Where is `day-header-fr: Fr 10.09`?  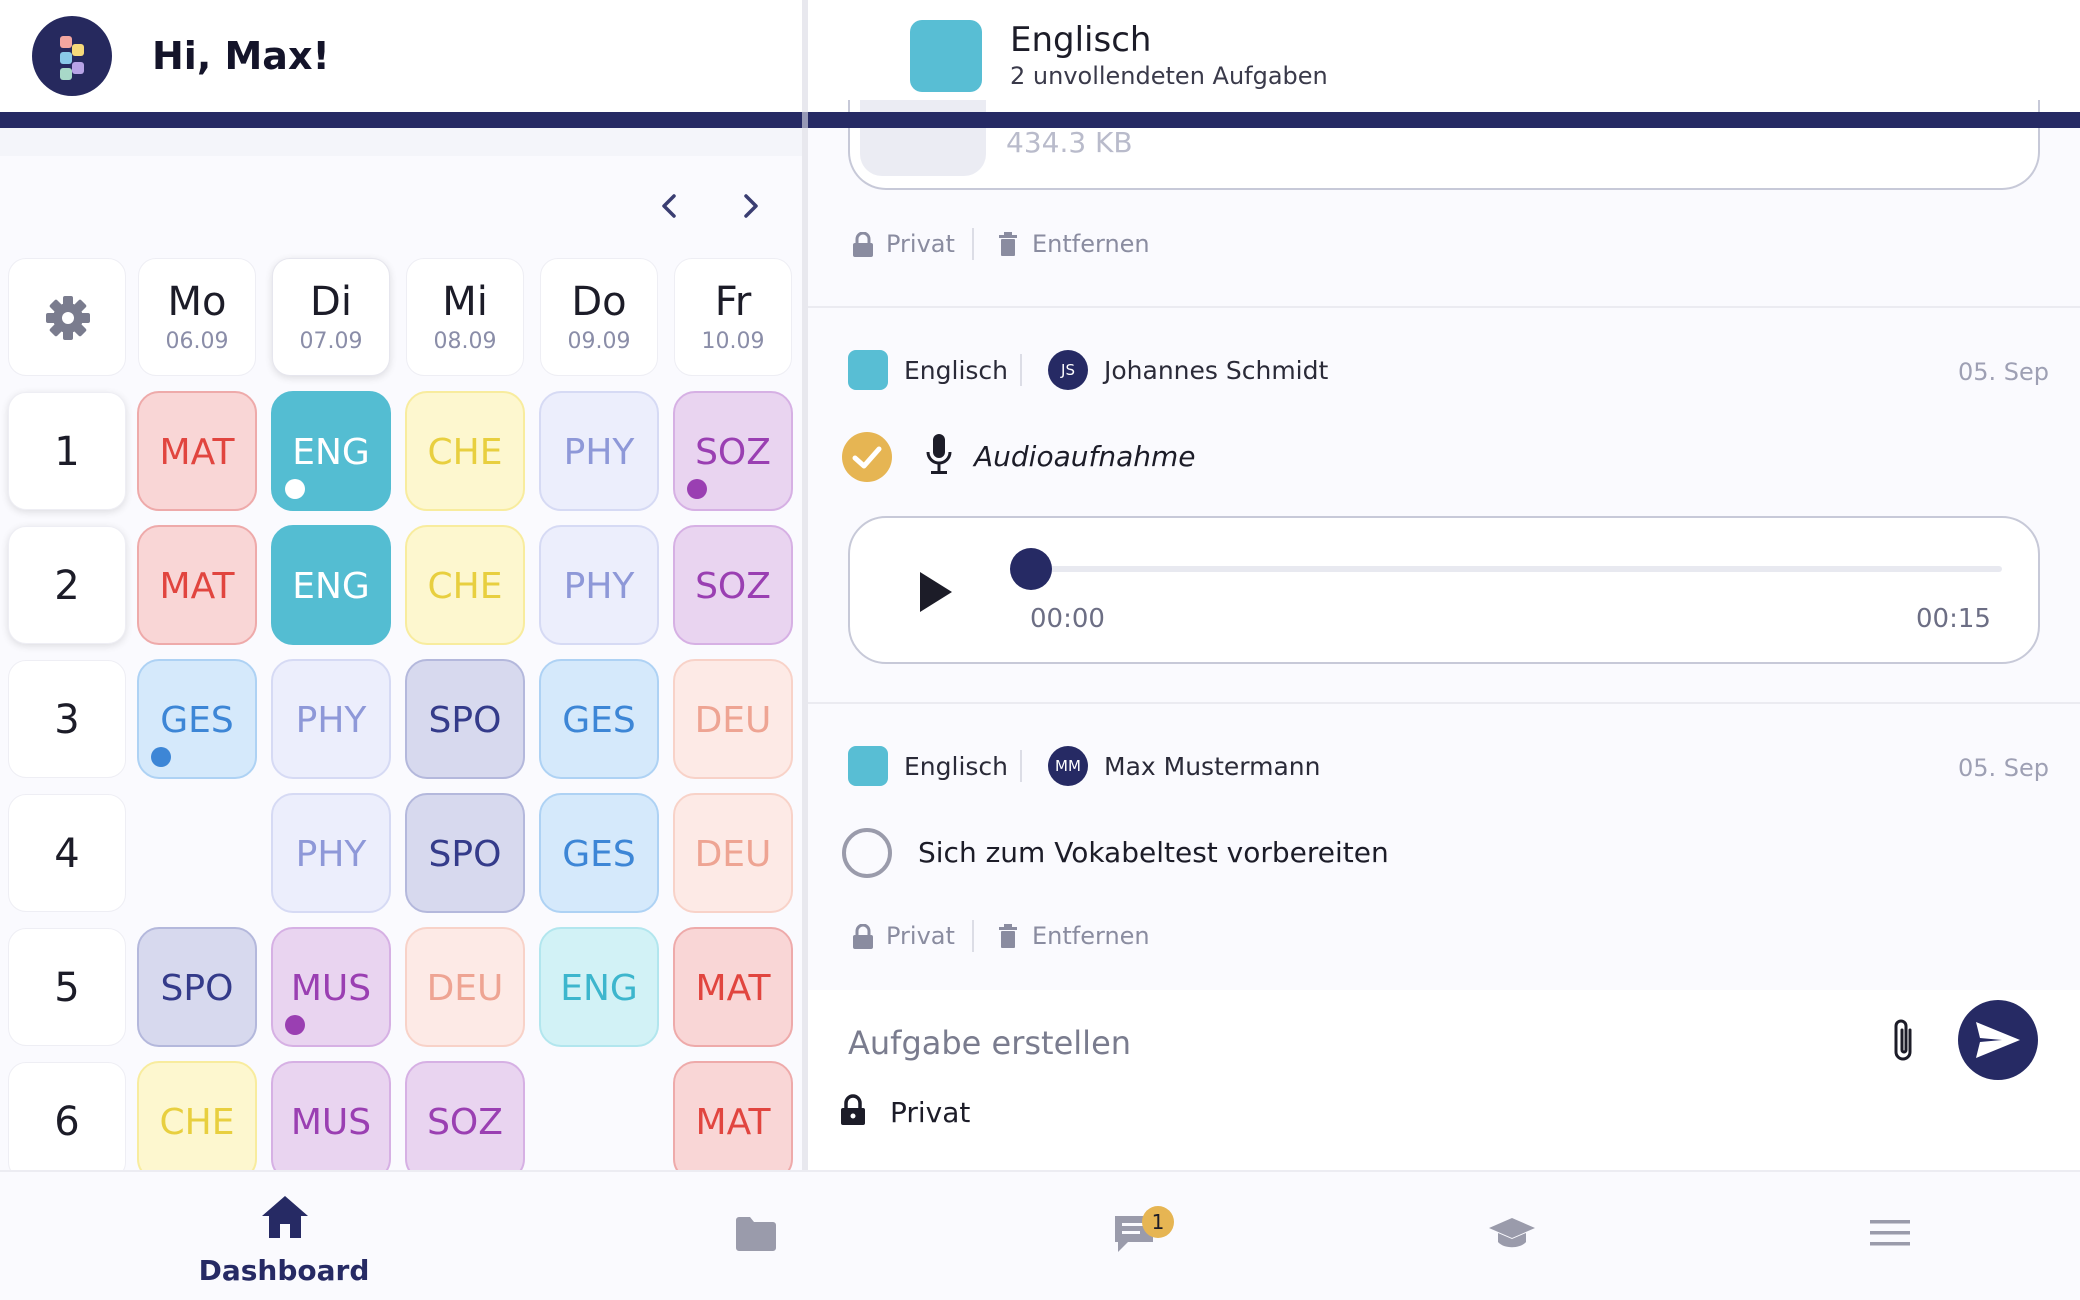
day-header-fr: Fr 10.09 is located at coordinates (733, 317).